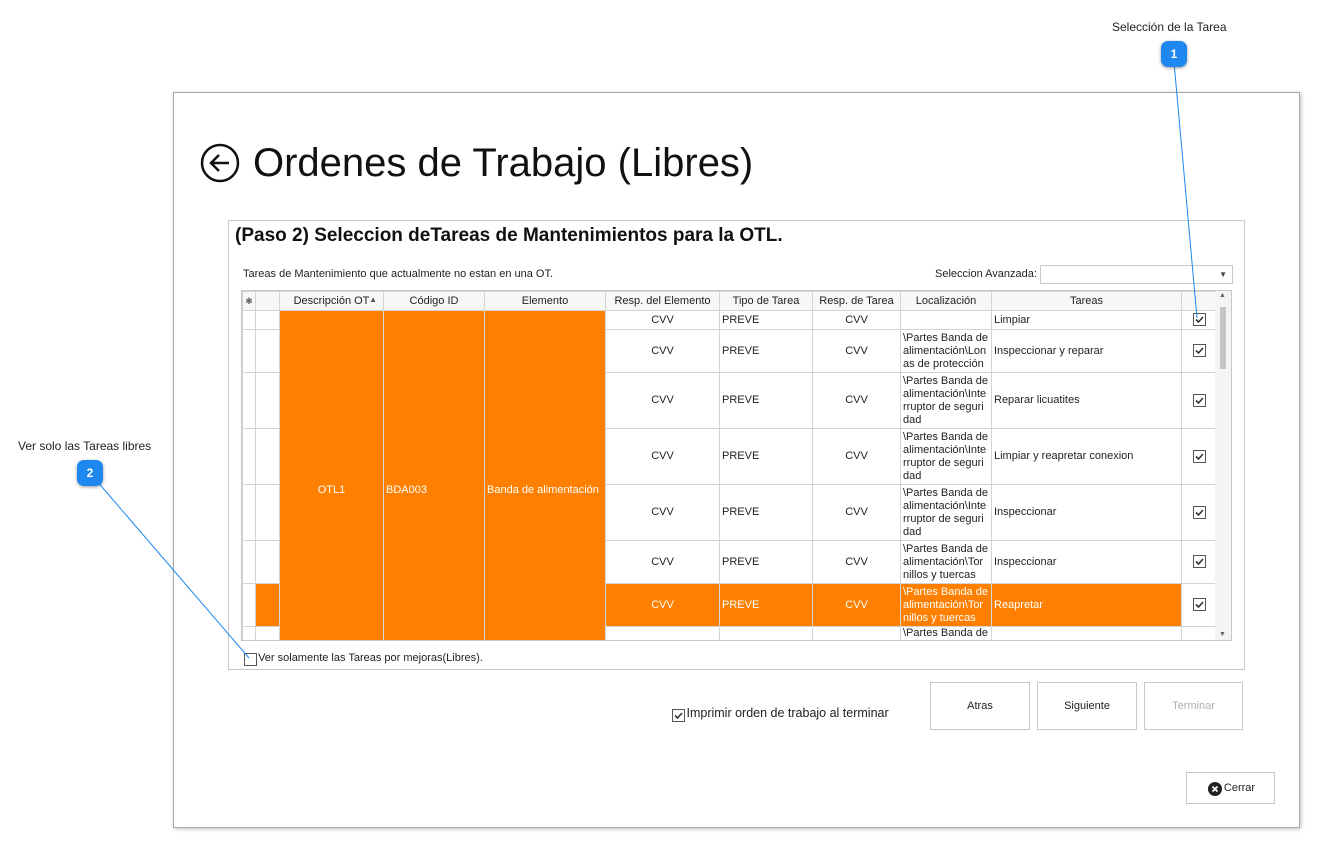  What do you see at coordinates (1239, 788) in the screenshot?
I see `close-label: Cerrar` at bounding box center [1239, 788].